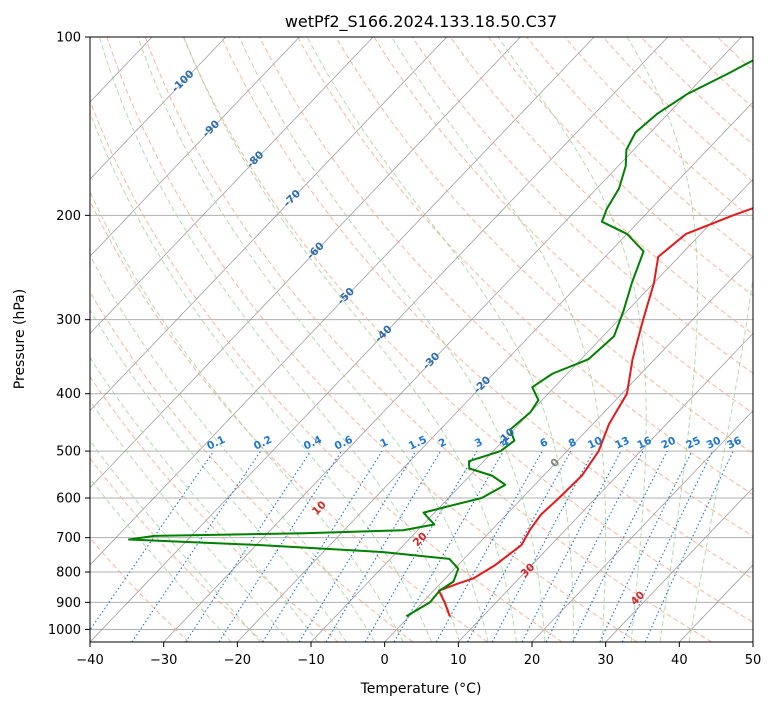 Image resolution: width=775 pixels, height=708 pixels. I want to click on x-tick-label: 0, so click(385, 660).